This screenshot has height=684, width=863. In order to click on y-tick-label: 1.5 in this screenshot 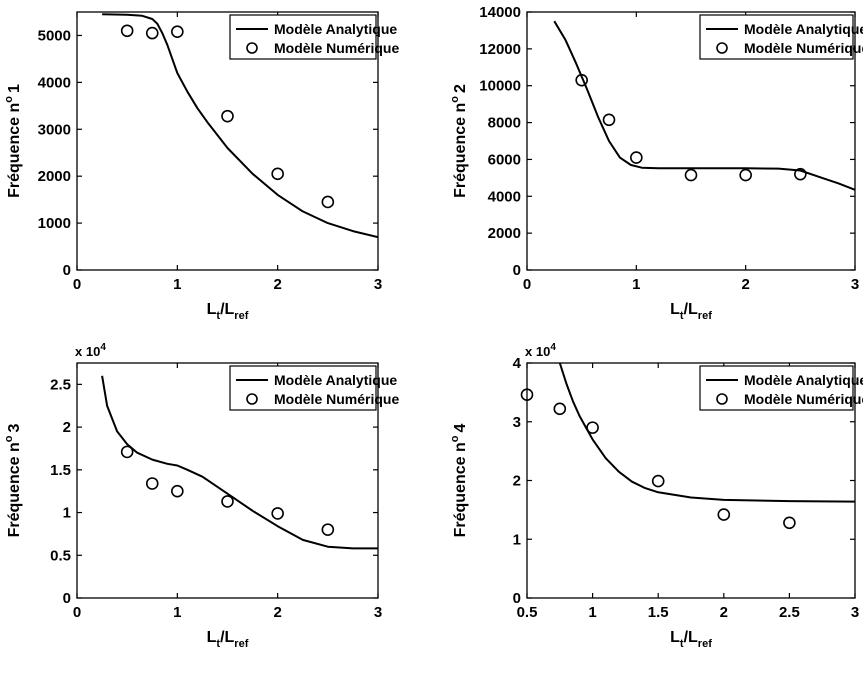, I will do `click(60, 470)`.